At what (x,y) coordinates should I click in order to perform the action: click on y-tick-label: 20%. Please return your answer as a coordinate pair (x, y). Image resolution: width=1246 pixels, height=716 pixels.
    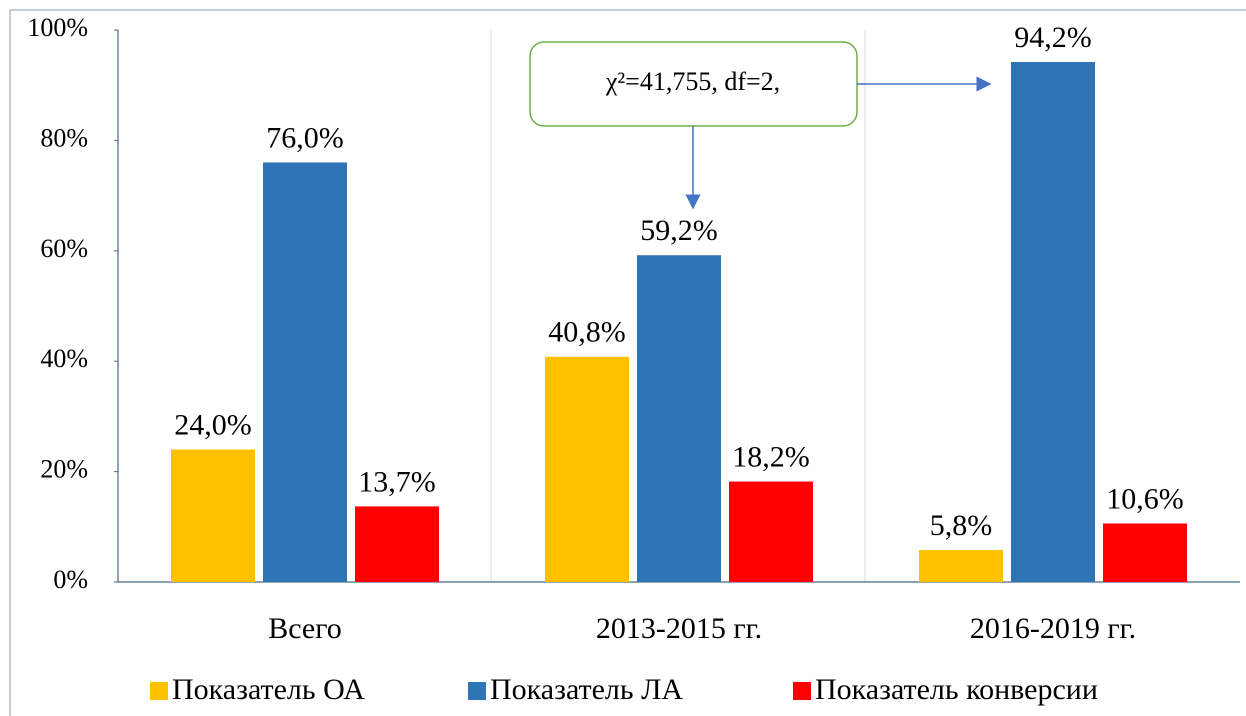
    Looking at the image, I should click on (64, 469).